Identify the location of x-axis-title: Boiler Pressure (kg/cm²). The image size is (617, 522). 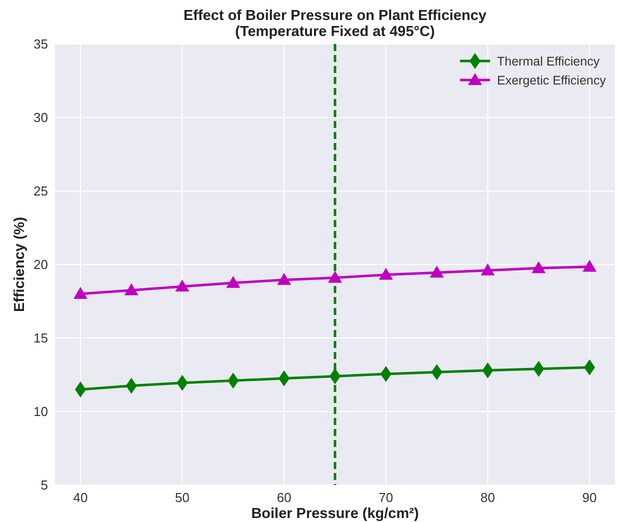
(335, 514).